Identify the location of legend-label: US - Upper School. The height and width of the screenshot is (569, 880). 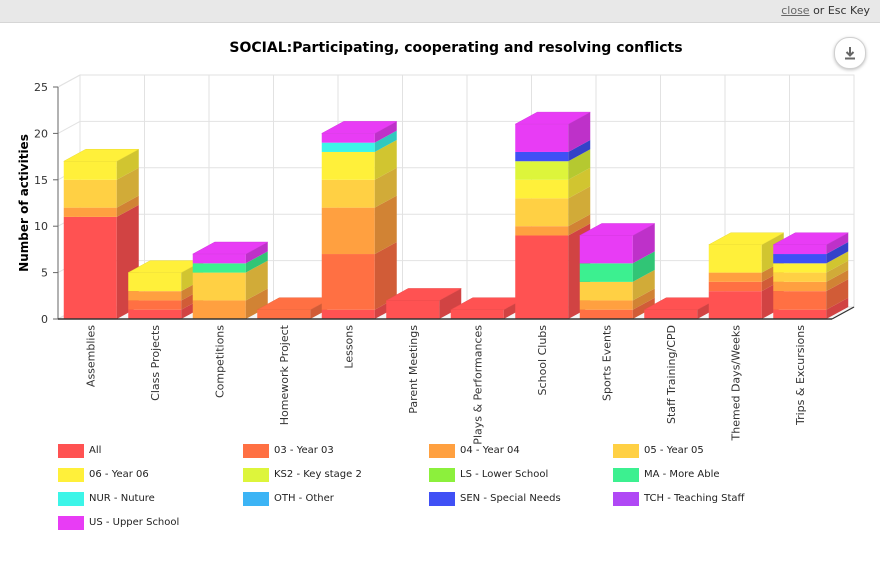
(134, 522).